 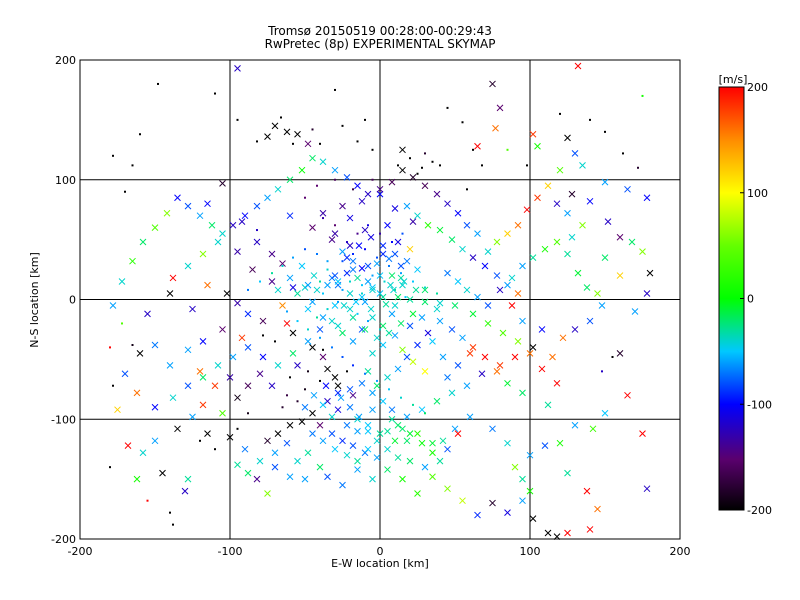 I want to click on x-tick-label: 0, so click(x=380, y=551).